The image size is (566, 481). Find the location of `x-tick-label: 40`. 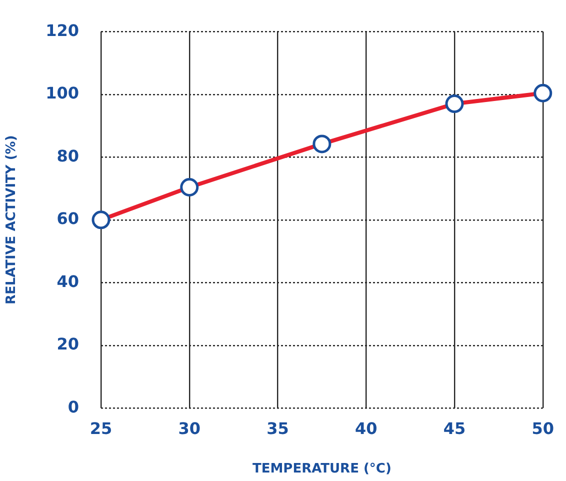

x-tick-label: 40 is located at coordinates (366, 428).